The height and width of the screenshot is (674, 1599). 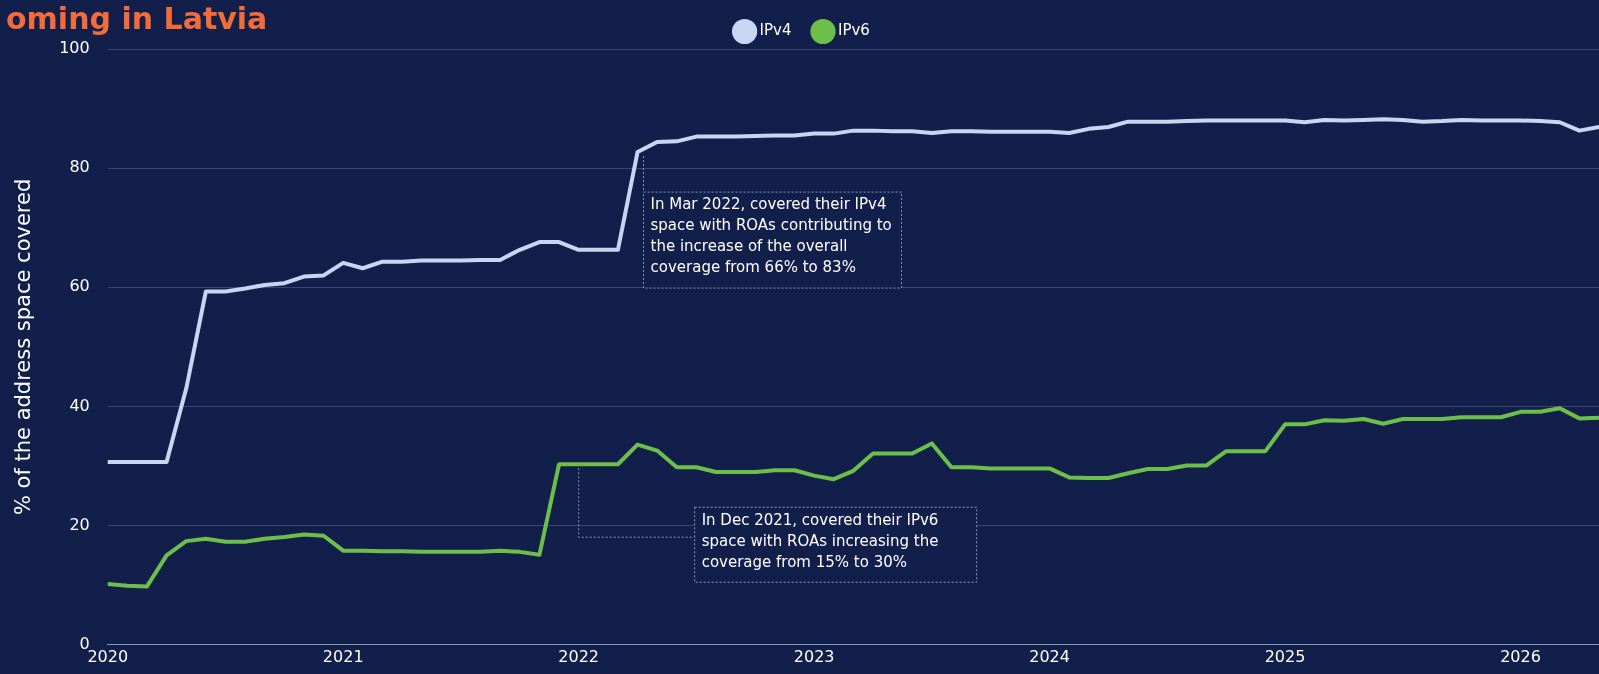 What do you see at coordinates (79, 286) in the screenshot?
I see `y-tick-label: 60` at bounding box center [79, 286].